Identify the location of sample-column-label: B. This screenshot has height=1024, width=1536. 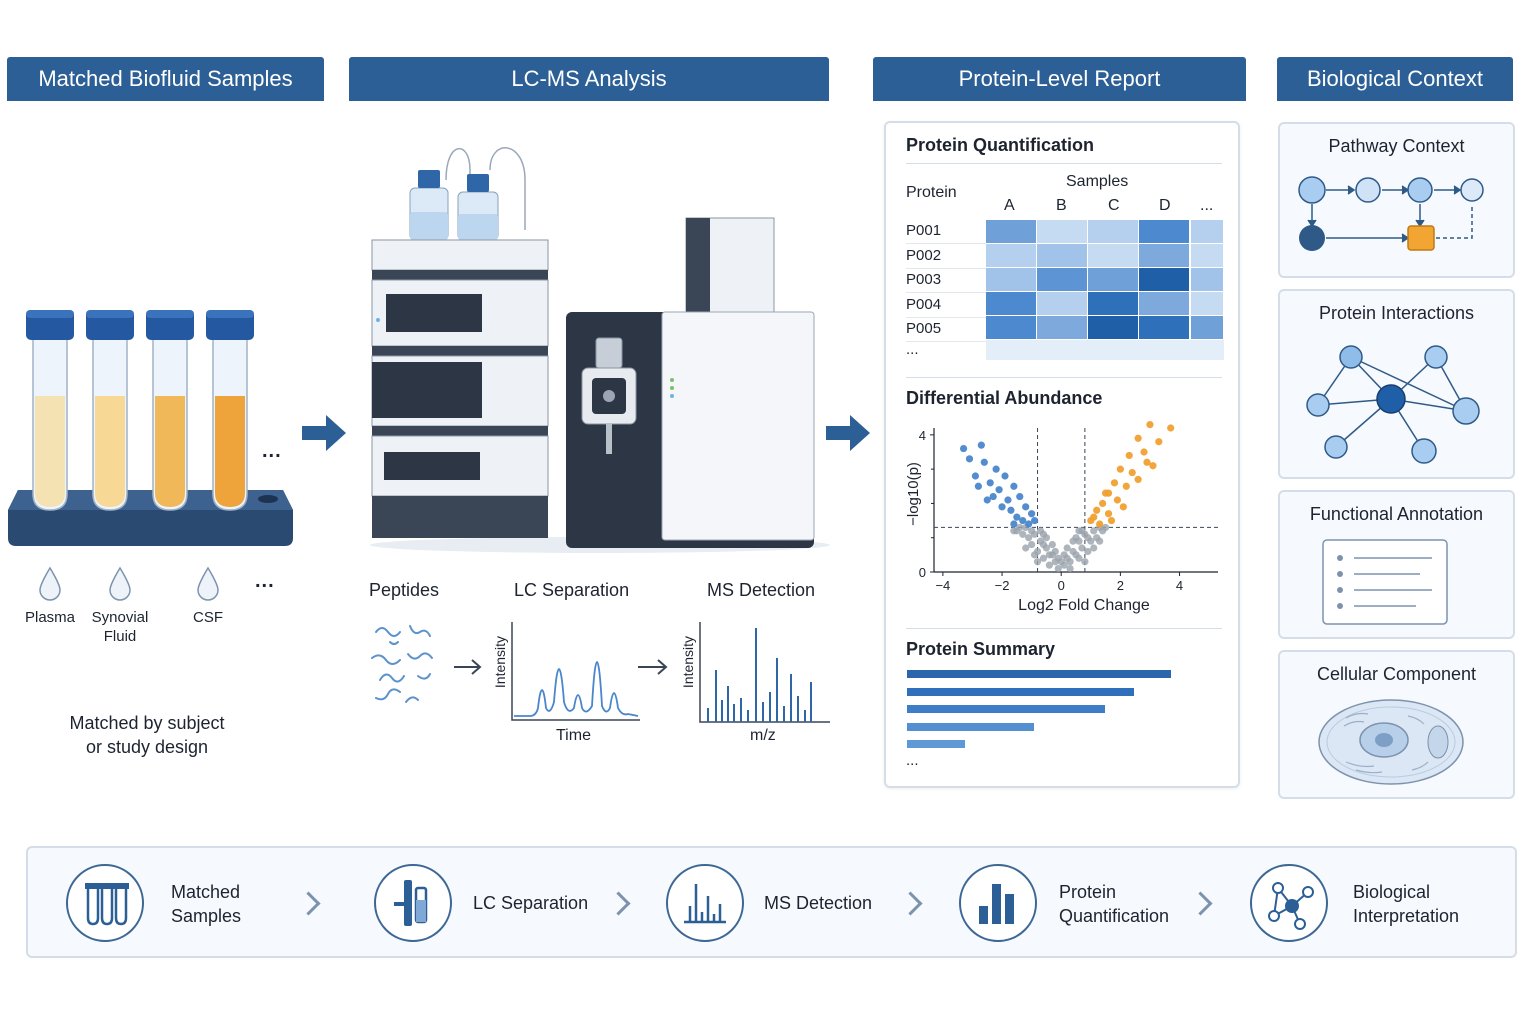
(1061, 205).